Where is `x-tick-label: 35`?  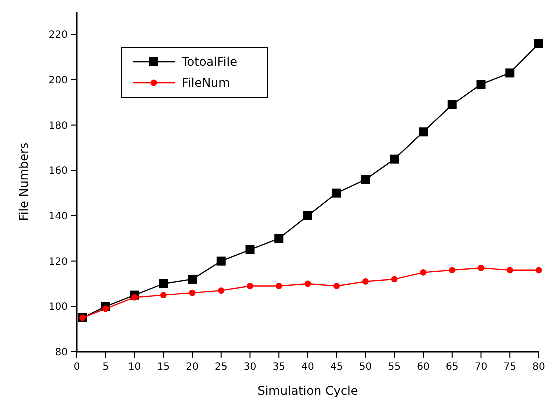
x-tick-label: 35 is located at coordinates (279, 367).